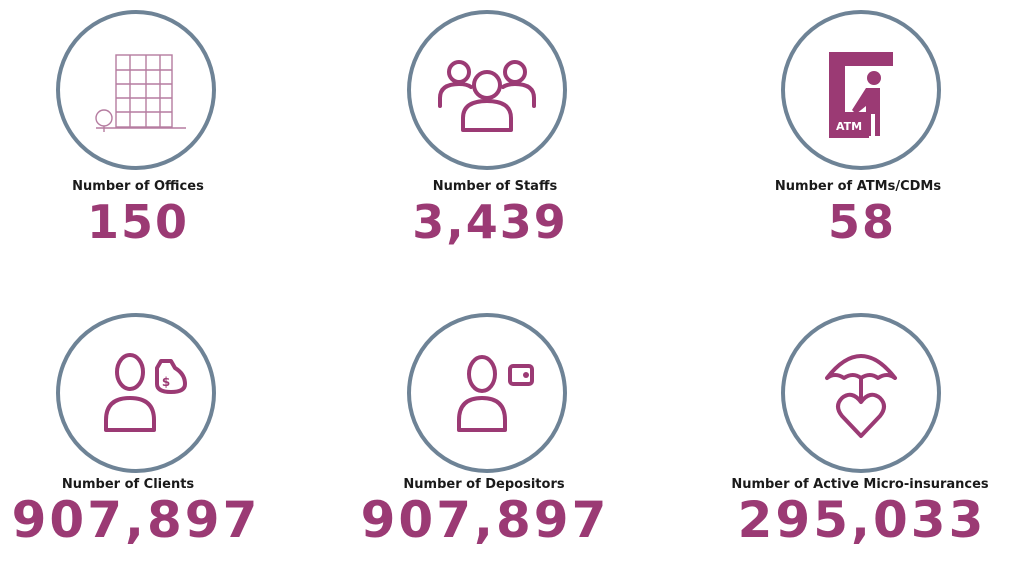  Describe the element at coordinates (483, 484) in the screenshot. I see `stat-label: Number of Depositors` at that location.